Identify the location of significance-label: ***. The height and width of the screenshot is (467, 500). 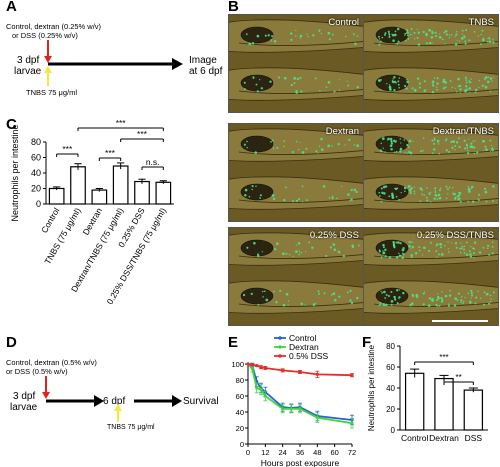
(67, 149).